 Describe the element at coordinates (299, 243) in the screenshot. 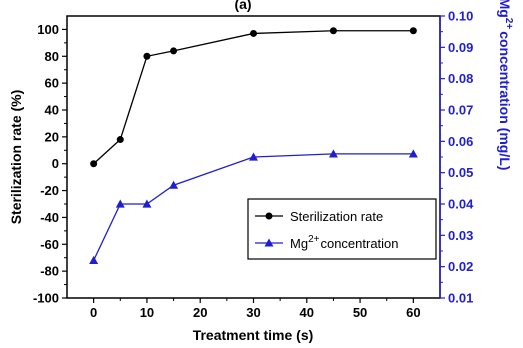

I see `legend-mg-base: Mg` at that location.